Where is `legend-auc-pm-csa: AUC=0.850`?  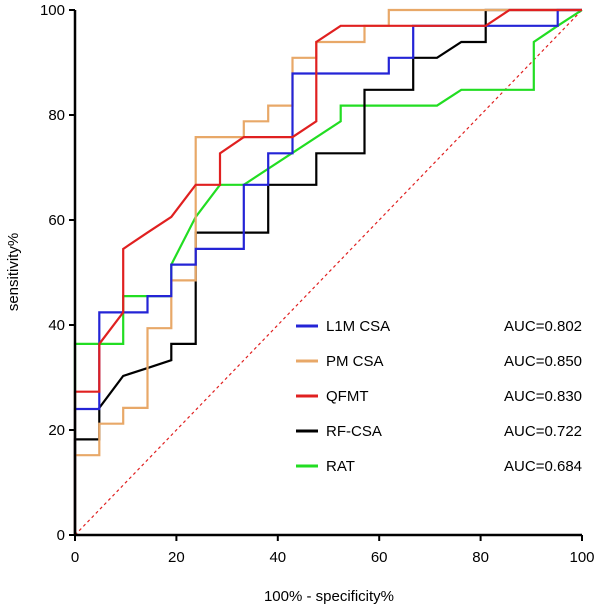 legend-auc-pm-csa: AUC=0.850 is located at coordinates (543, 361).